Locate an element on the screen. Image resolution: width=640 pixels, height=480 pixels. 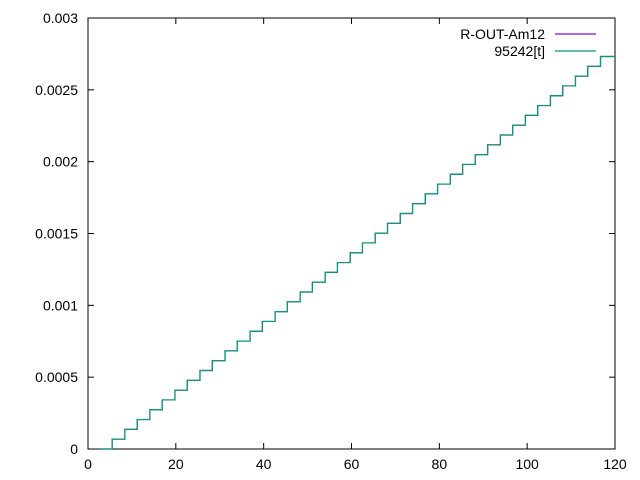
x-tick-label: 120 is located at coordinates (615, 464).